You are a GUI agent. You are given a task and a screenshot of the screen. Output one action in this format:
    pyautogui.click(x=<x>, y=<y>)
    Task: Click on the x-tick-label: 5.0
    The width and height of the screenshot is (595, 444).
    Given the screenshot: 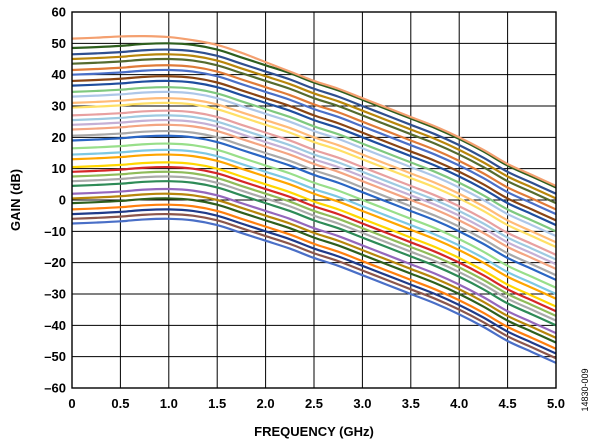 What is the action you would take?
    pyautogui.click(x=556, y=403)
    